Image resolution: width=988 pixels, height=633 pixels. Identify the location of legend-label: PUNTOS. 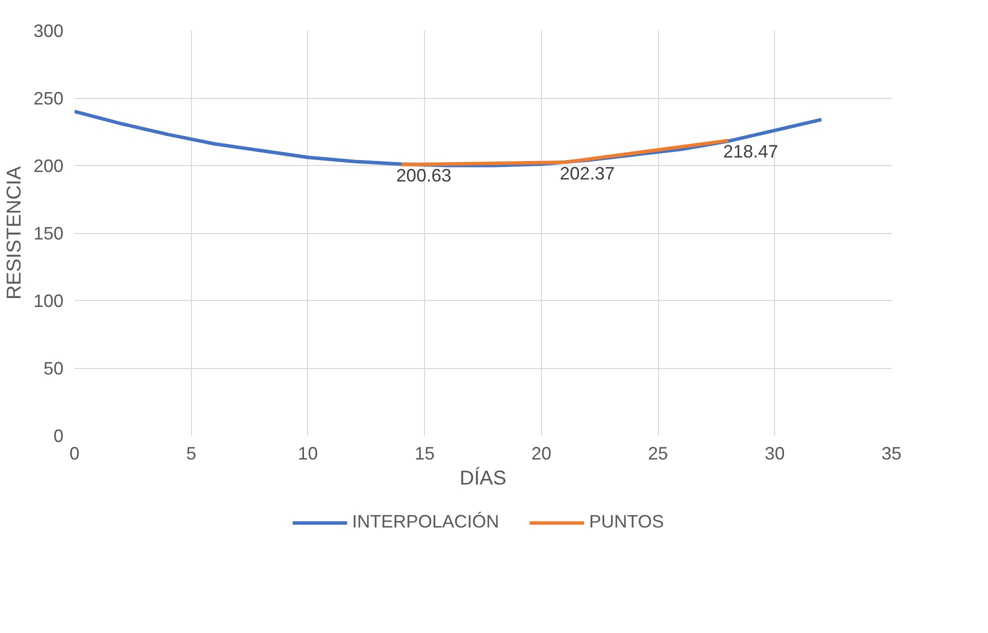
(626, 522).